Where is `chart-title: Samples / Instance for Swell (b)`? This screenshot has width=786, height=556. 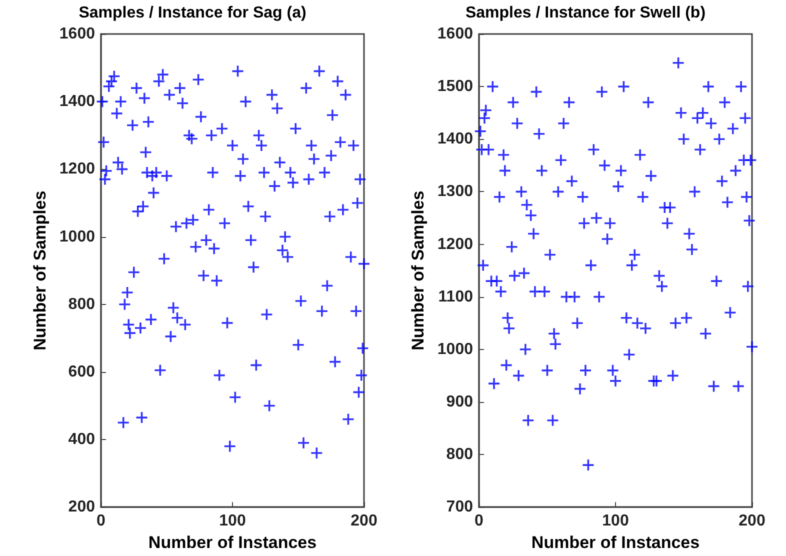 chart-title: Samples / Instance for Swell (b) is located at coordinates (585, 13).